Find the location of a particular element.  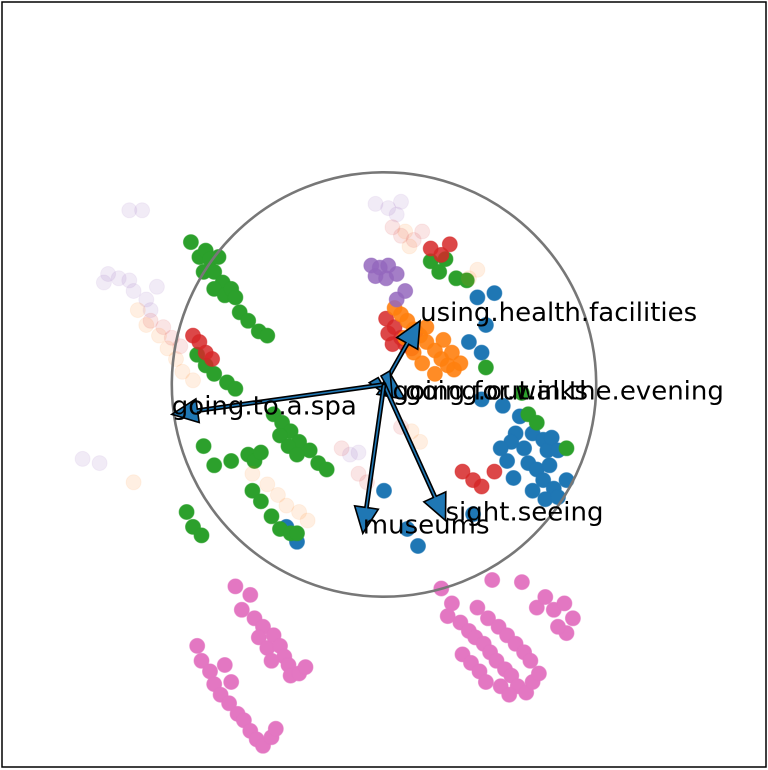

loading-arrows is located at coordinates (308, 427).